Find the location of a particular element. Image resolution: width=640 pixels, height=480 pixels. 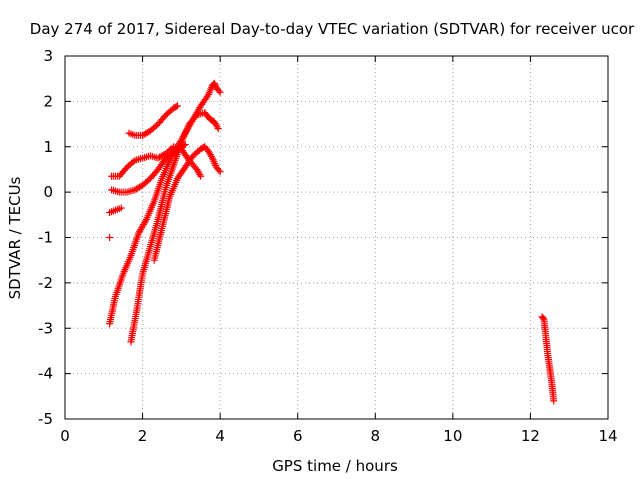

x-tick-label: 4 is located at coordinates (220, 436).